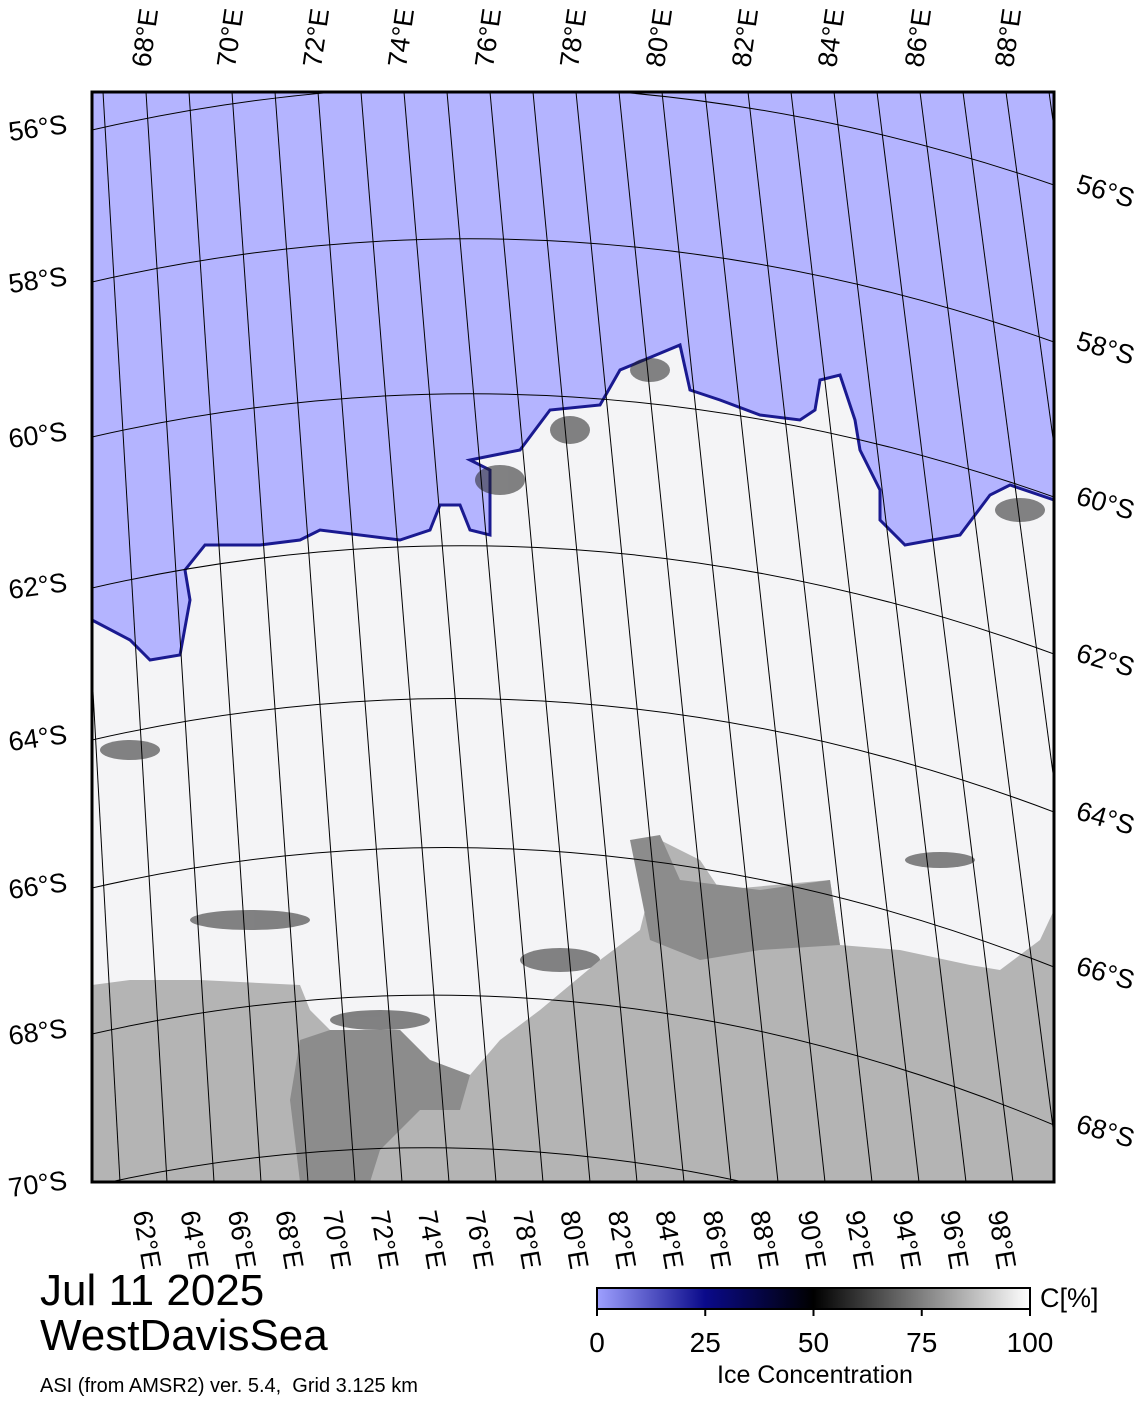 The image size is (1144, 1409). Describe the element at coordinates (1002, 1239) in the screenshot. I see `lon-label: 98°E` at that location.